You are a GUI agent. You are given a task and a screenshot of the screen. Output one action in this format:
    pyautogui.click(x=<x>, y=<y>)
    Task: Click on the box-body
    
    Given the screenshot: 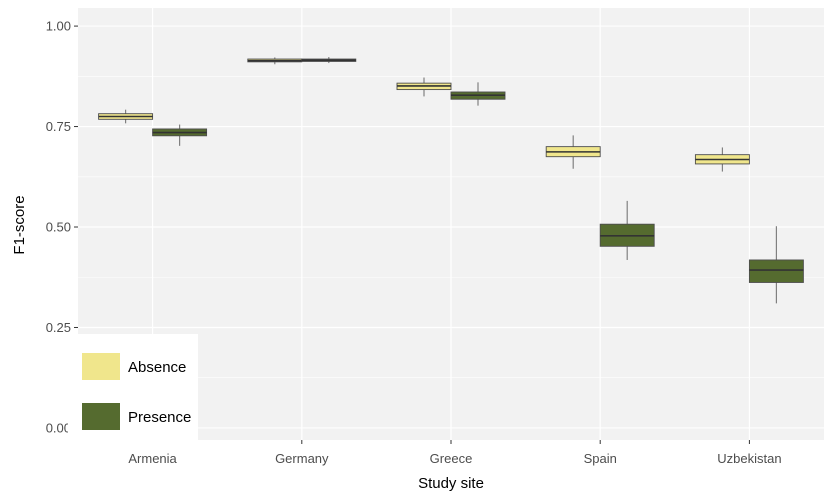 What is the action you would take?
    pyautogui.click(x=776, y=271)
    